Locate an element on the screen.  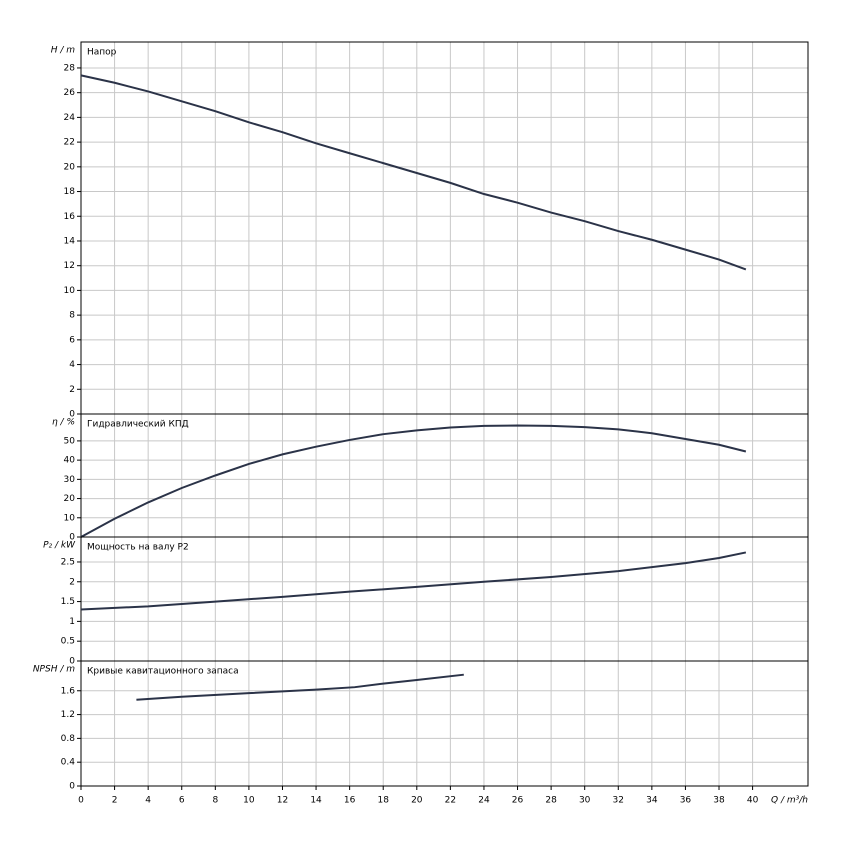
y-tick-label: 6 is located at coordinates (72, 340).